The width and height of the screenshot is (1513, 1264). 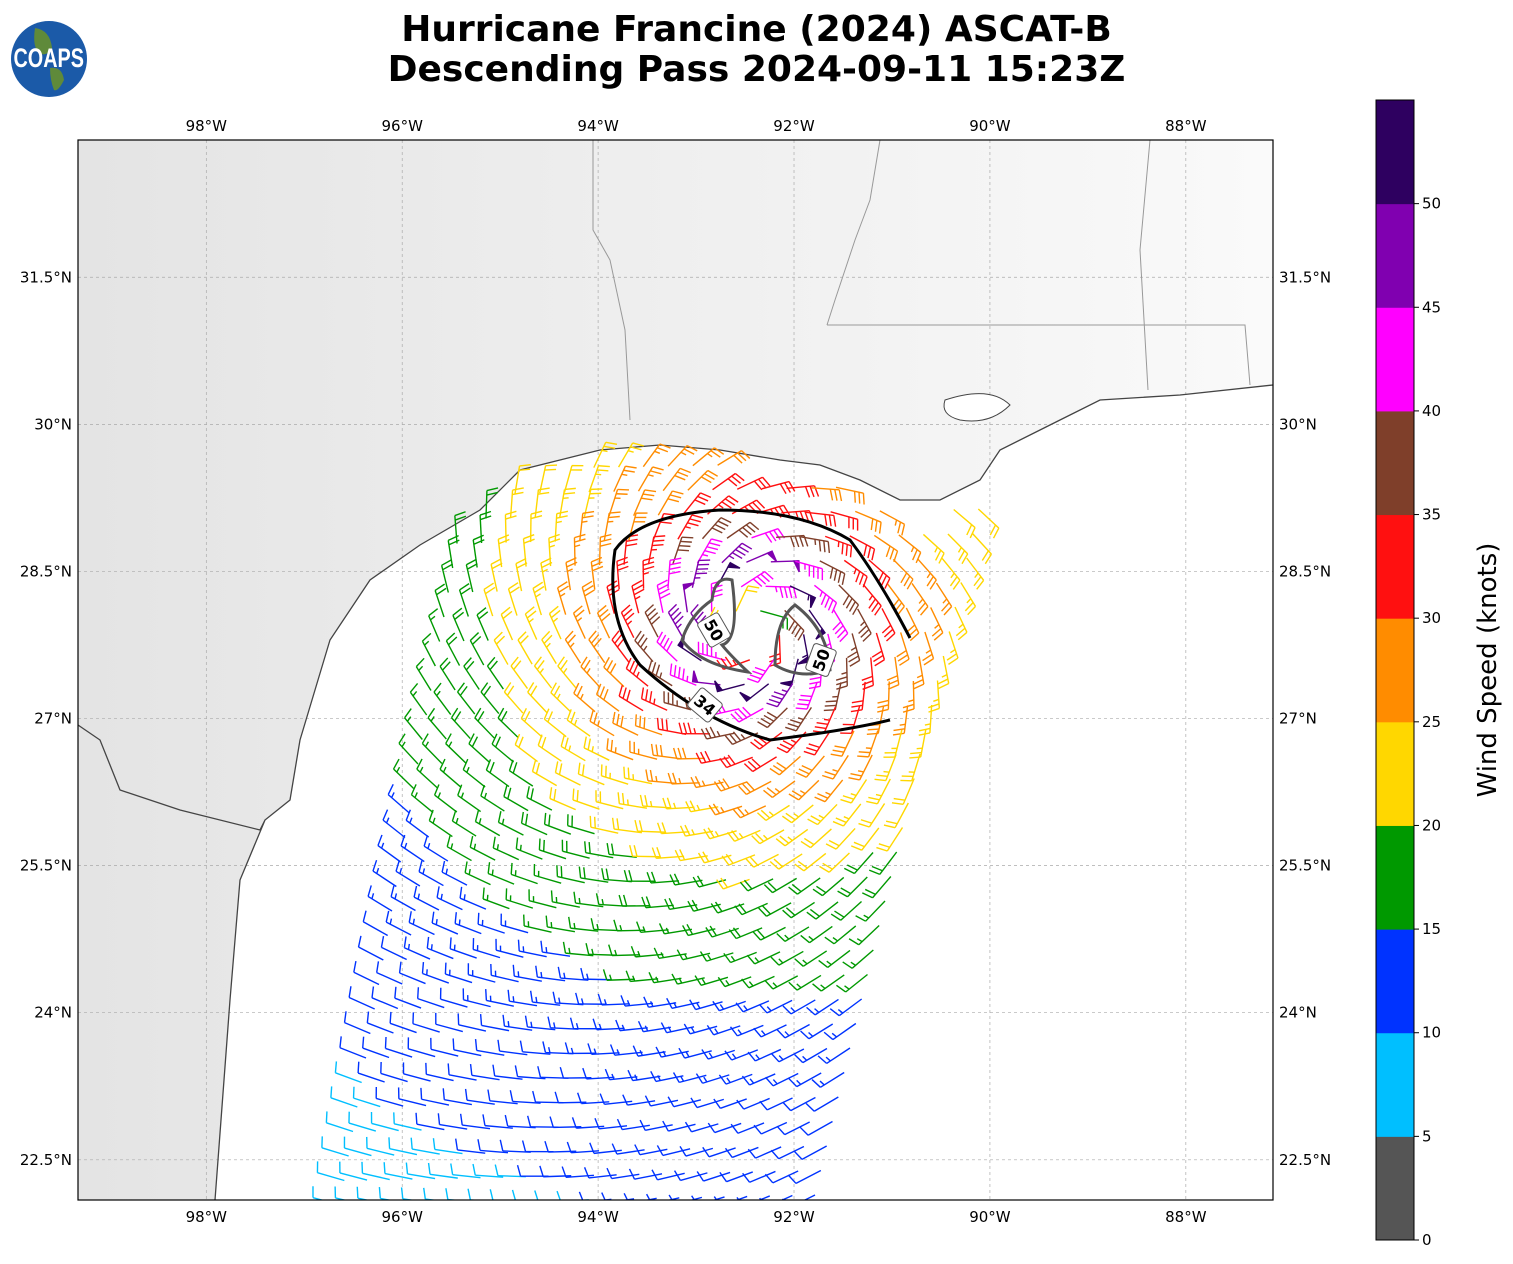 What do you see at coordinates (990, 126) in the screenshot?
I see `top-lon-label: 90°W` at bounding box center [990, 126].